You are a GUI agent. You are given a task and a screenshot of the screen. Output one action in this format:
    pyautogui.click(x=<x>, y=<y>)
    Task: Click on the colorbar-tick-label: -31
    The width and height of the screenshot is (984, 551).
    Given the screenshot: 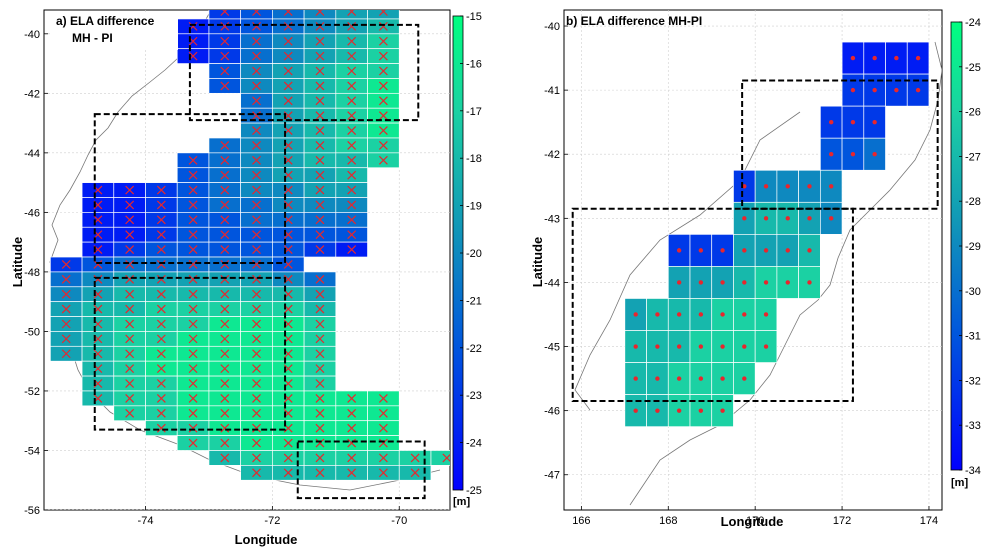 What is the action you would take?
    pyautogui.click(x=973, y=337)
    